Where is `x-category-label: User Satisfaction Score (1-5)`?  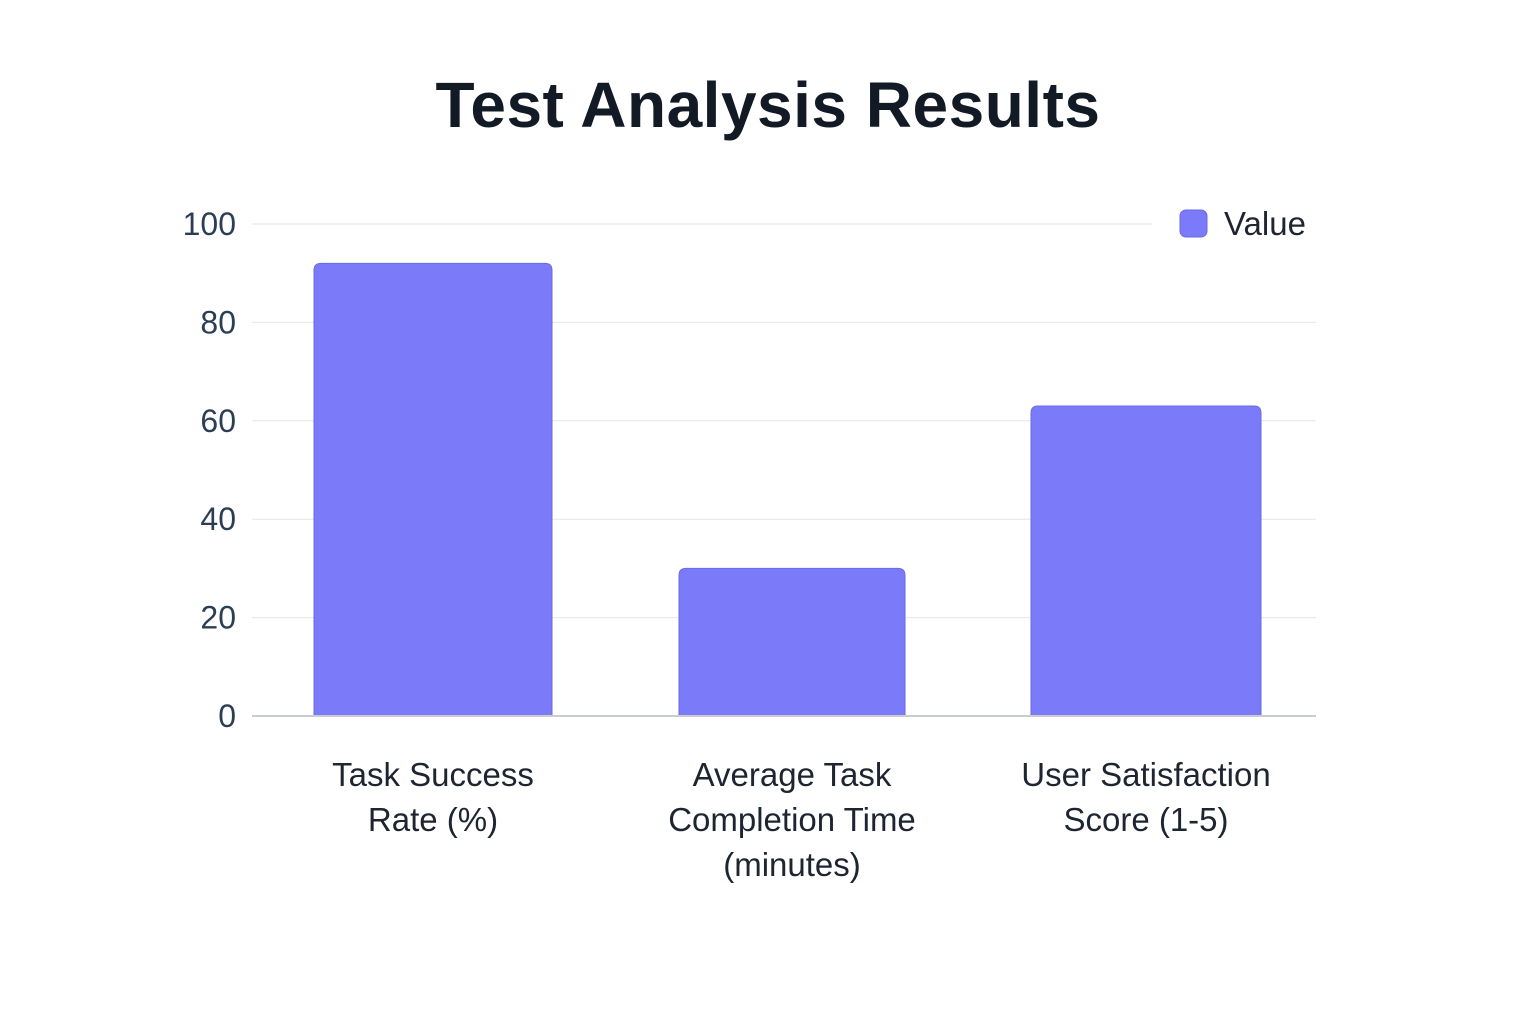
x-category-label: User Satisfaction Score (1-5) is located at coordinates (1145, 797).